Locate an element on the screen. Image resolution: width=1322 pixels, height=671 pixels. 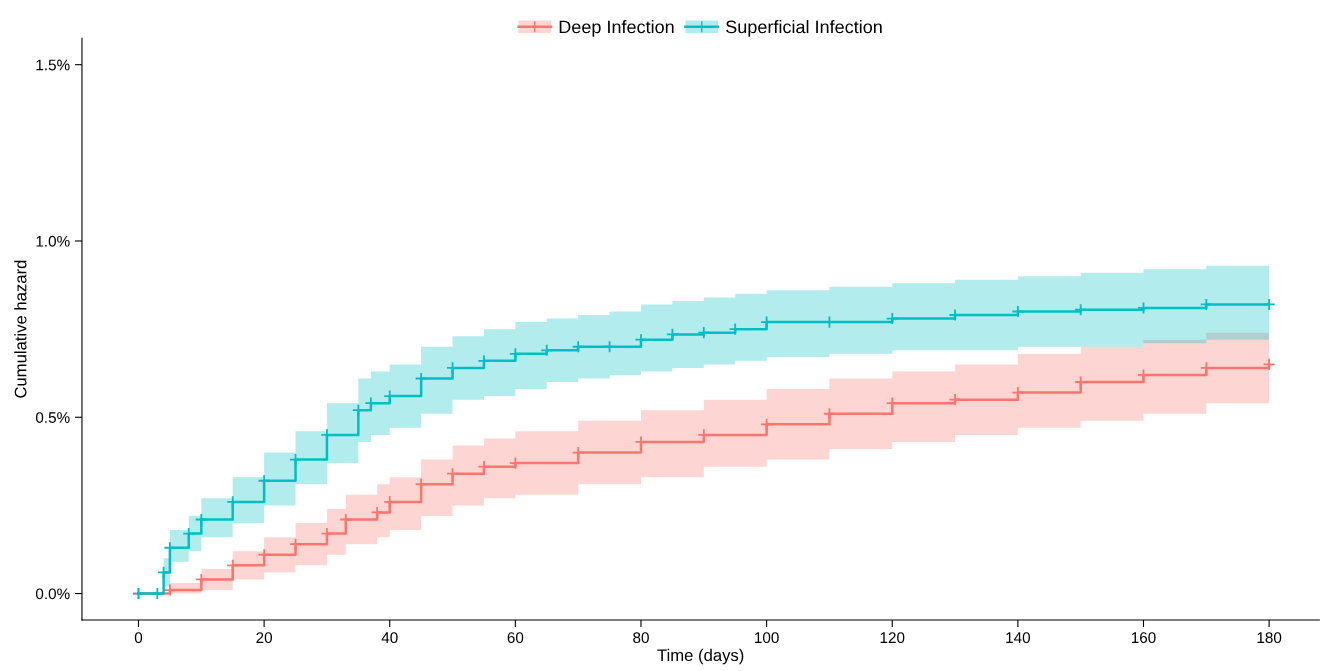
y-tick-label: 0.0% is located at coordinates (52, 594).